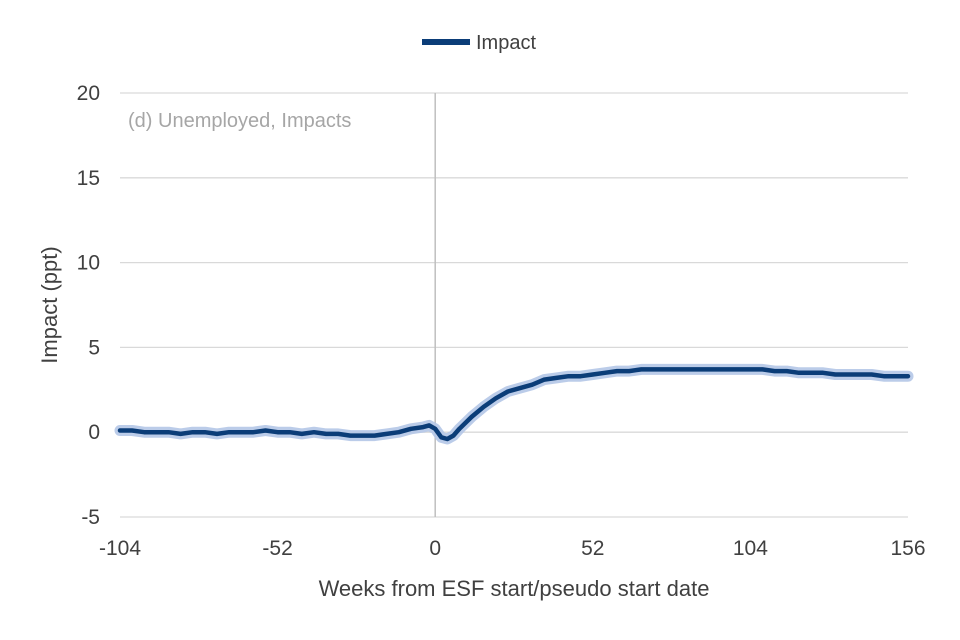  Describe the element at coordinates (277, 548) in the screenshot. I see `x-tick-label: -52` at that location.